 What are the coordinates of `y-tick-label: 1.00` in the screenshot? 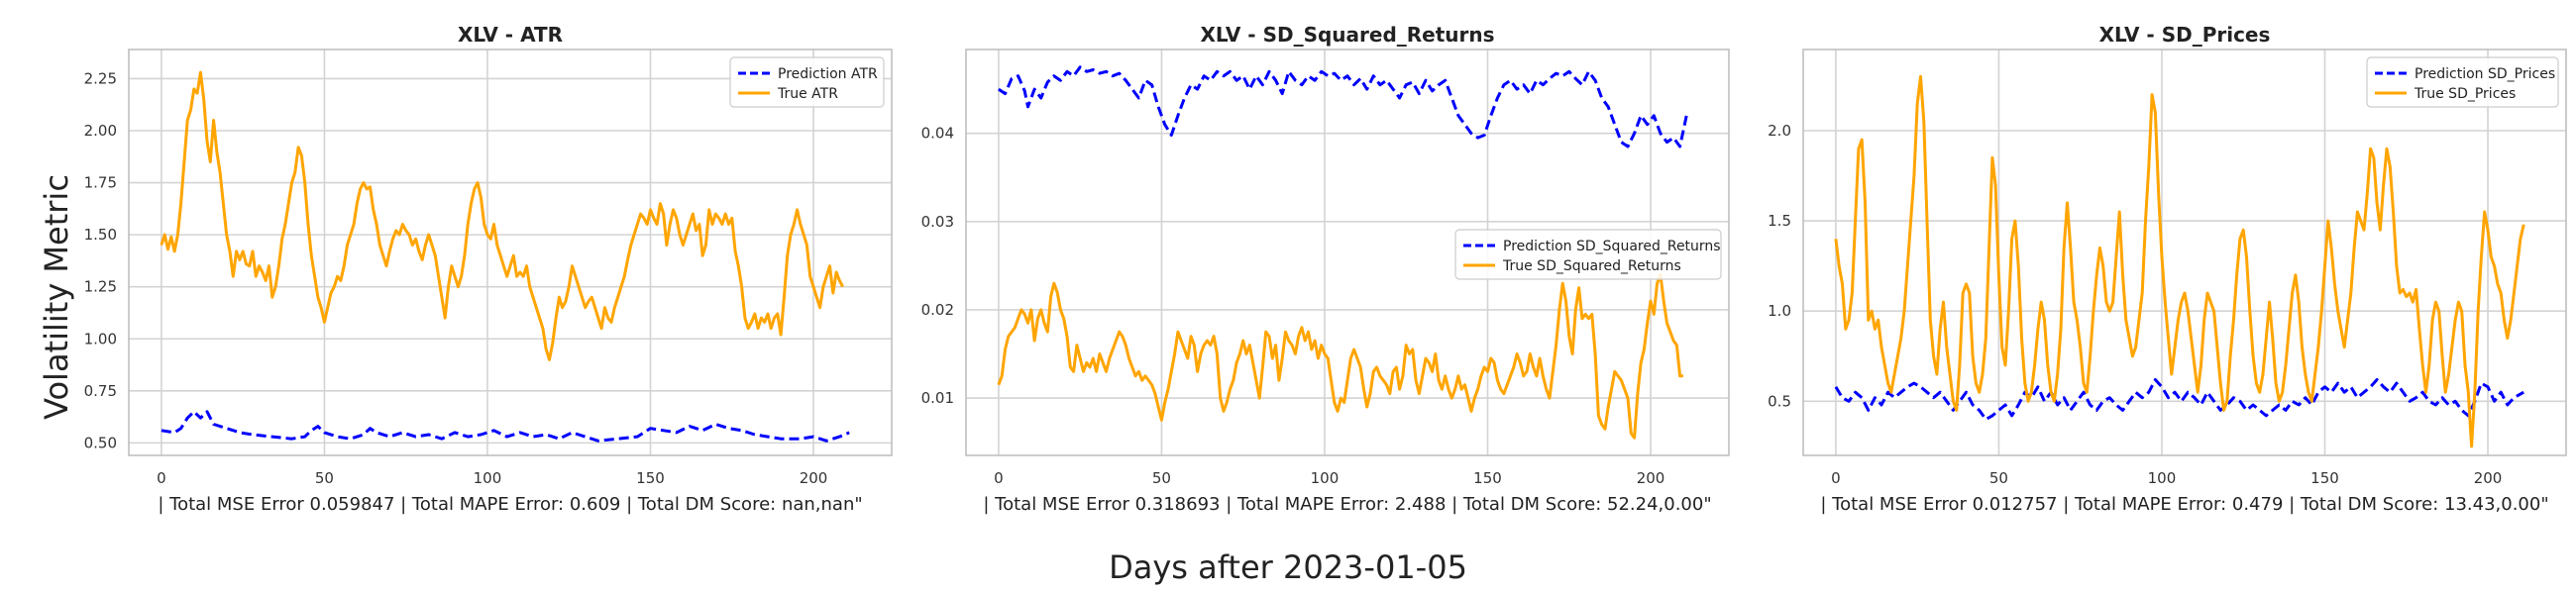 It's located at (100, 338).